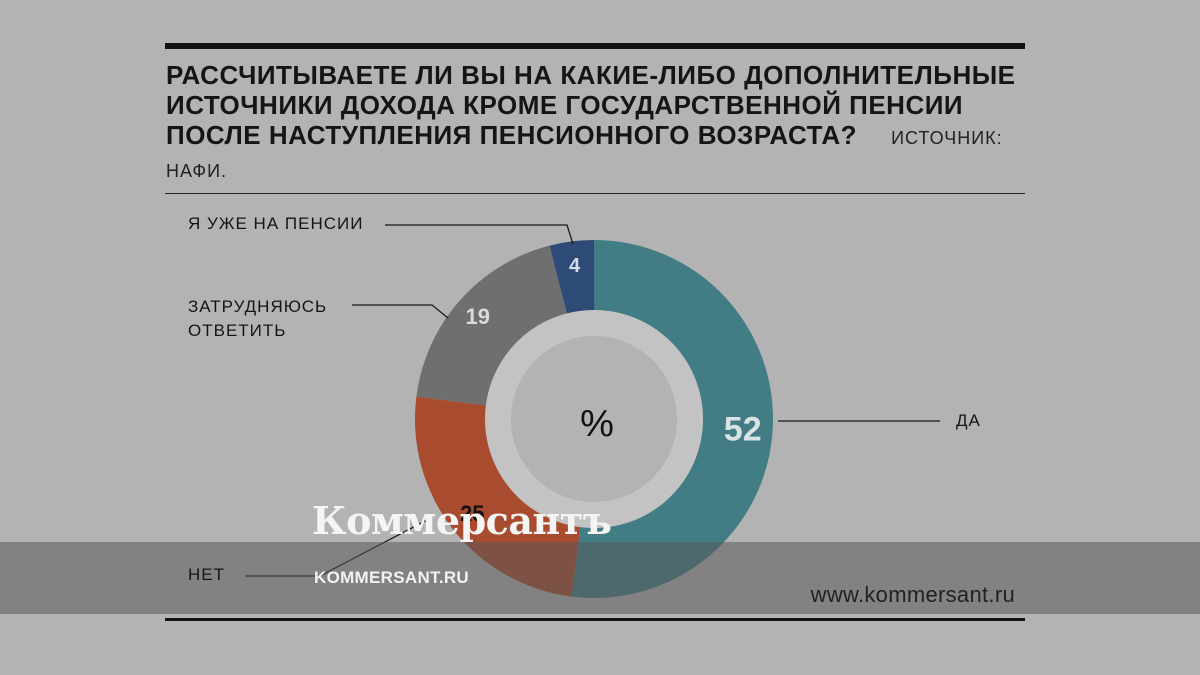 The height and width of the screenshot is (675, 1200). Describe the element at coordinates (491, 325) in the screenshot. I see `donut-slice-hard-to-say` at that location.